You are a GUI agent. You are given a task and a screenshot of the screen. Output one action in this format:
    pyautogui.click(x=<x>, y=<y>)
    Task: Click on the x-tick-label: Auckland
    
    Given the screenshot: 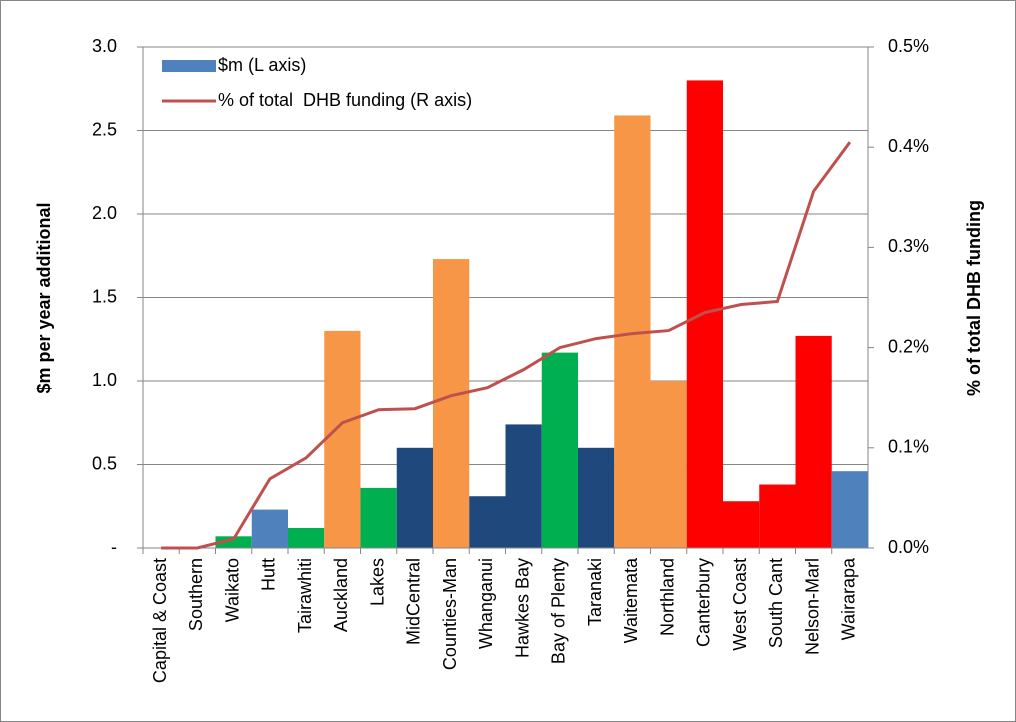 What is the action you would take?
    pyautogui.click(x=341, y=595)
    